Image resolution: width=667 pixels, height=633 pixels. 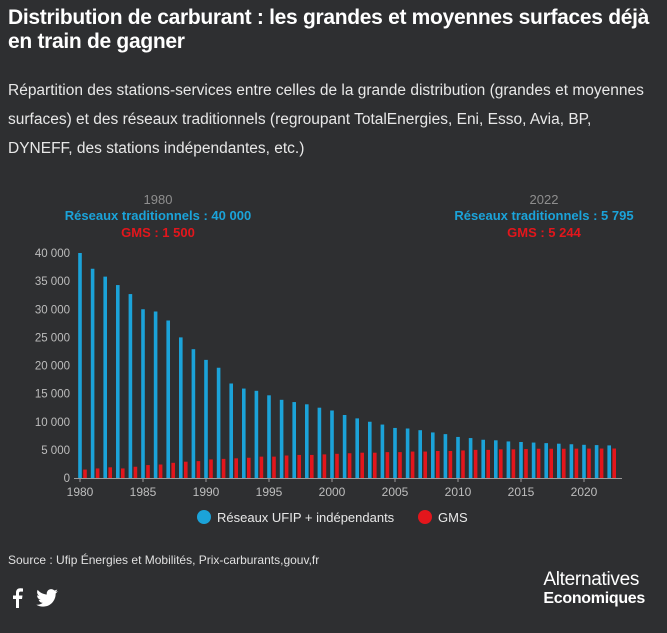 I want to click on y-tick-label: 0, so click(x=67, y=479).